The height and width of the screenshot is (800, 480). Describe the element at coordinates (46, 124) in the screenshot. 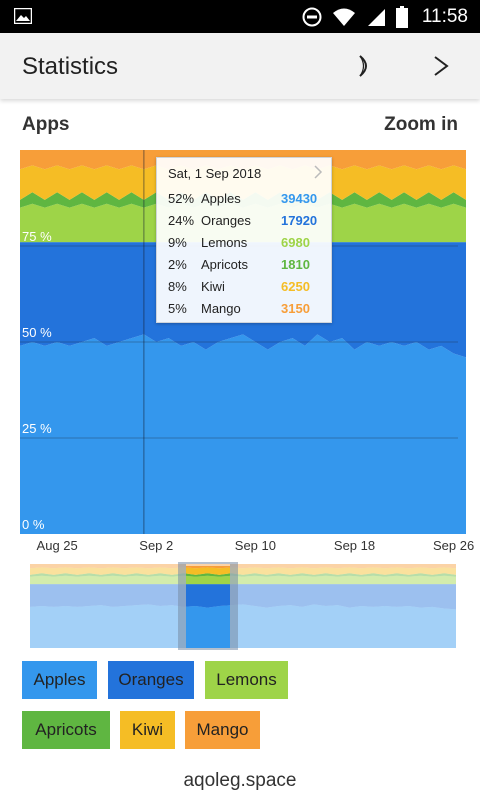

I see `chart-title: Apps` at that location.